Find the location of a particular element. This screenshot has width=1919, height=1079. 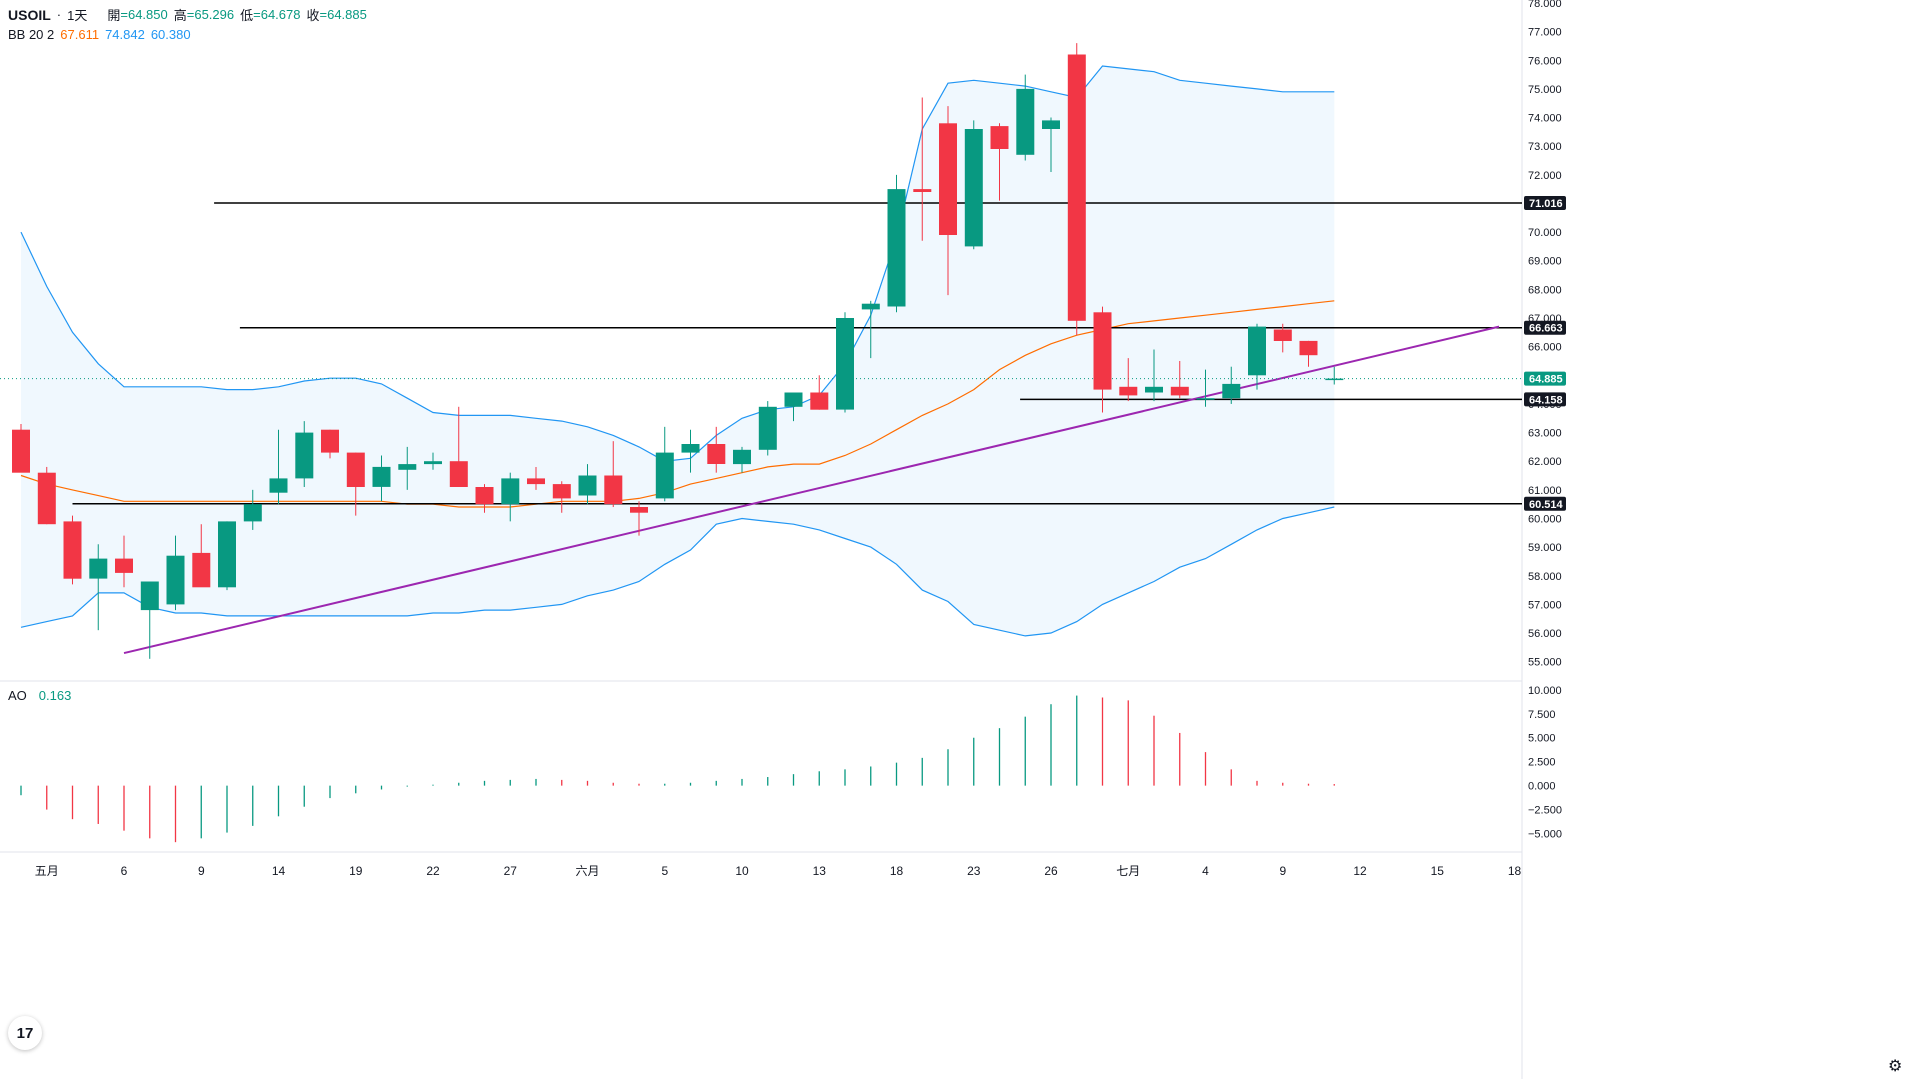

low-label: 低 is located at coordinates (247, 15).